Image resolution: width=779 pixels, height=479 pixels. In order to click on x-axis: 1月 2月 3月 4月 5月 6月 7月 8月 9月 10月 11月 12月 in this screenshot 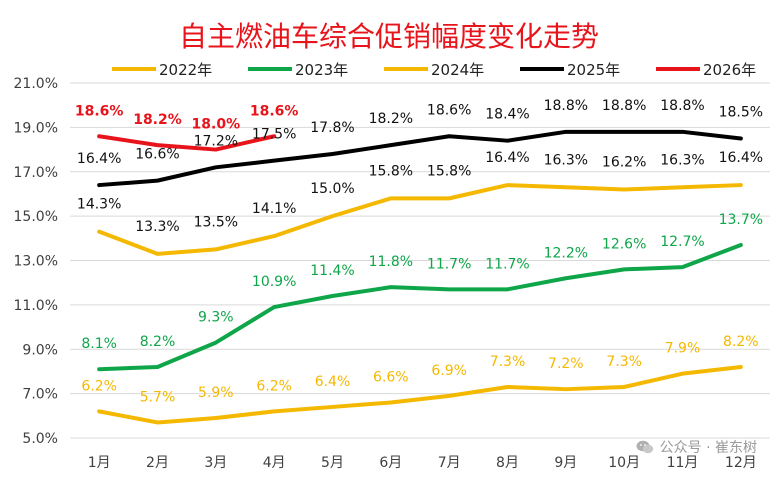, I will do `click(422, 463)`.